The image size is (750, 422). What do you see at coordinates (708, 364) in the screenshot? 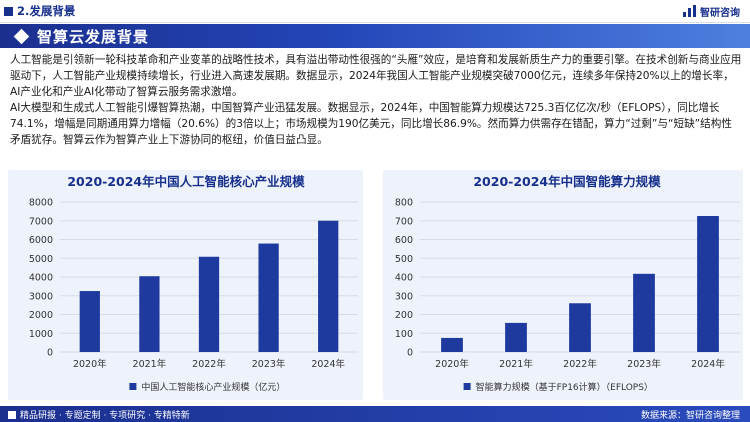
I see `chart2-x-tick-label: 2024年` at bounding box center [708, 364].